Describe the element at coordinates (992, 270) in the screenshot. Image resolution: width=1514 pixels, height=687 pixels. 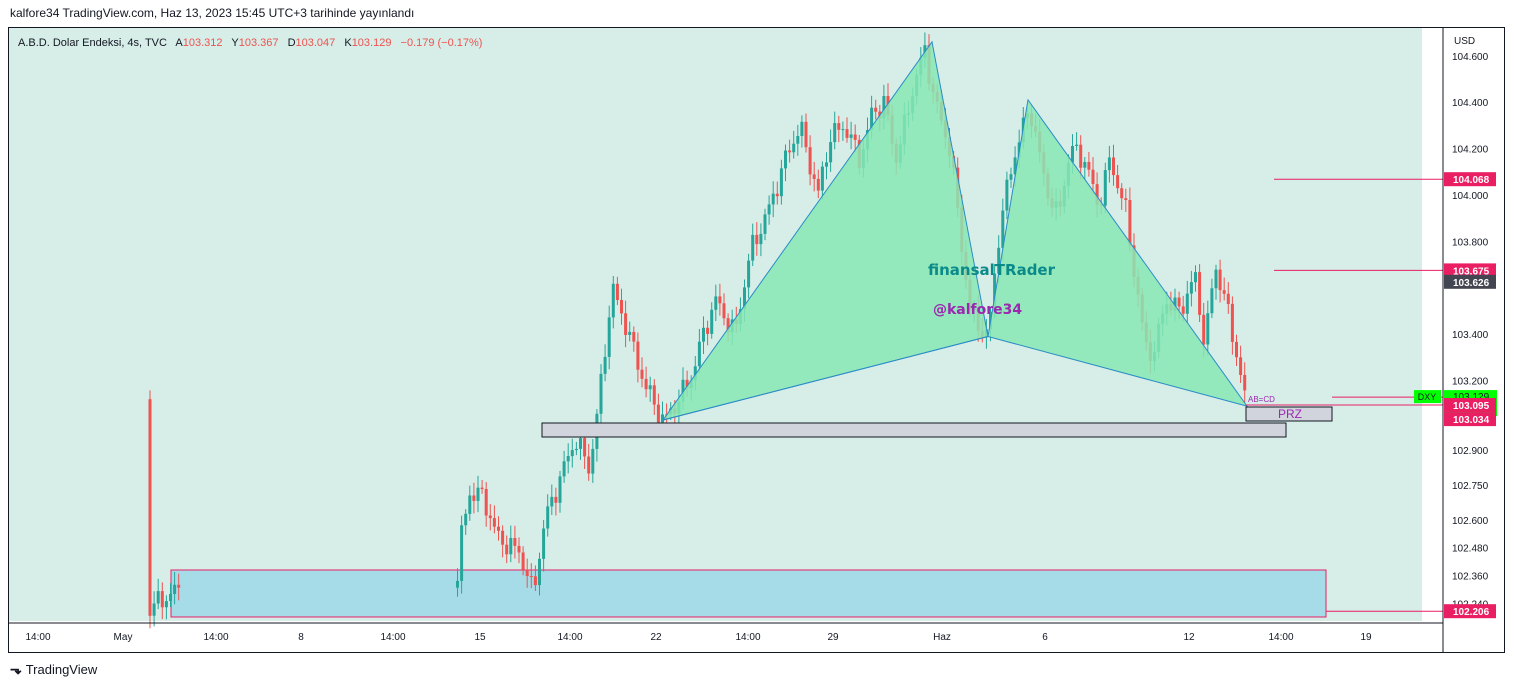
I see `watermark-name: finansalTRader` at that location.